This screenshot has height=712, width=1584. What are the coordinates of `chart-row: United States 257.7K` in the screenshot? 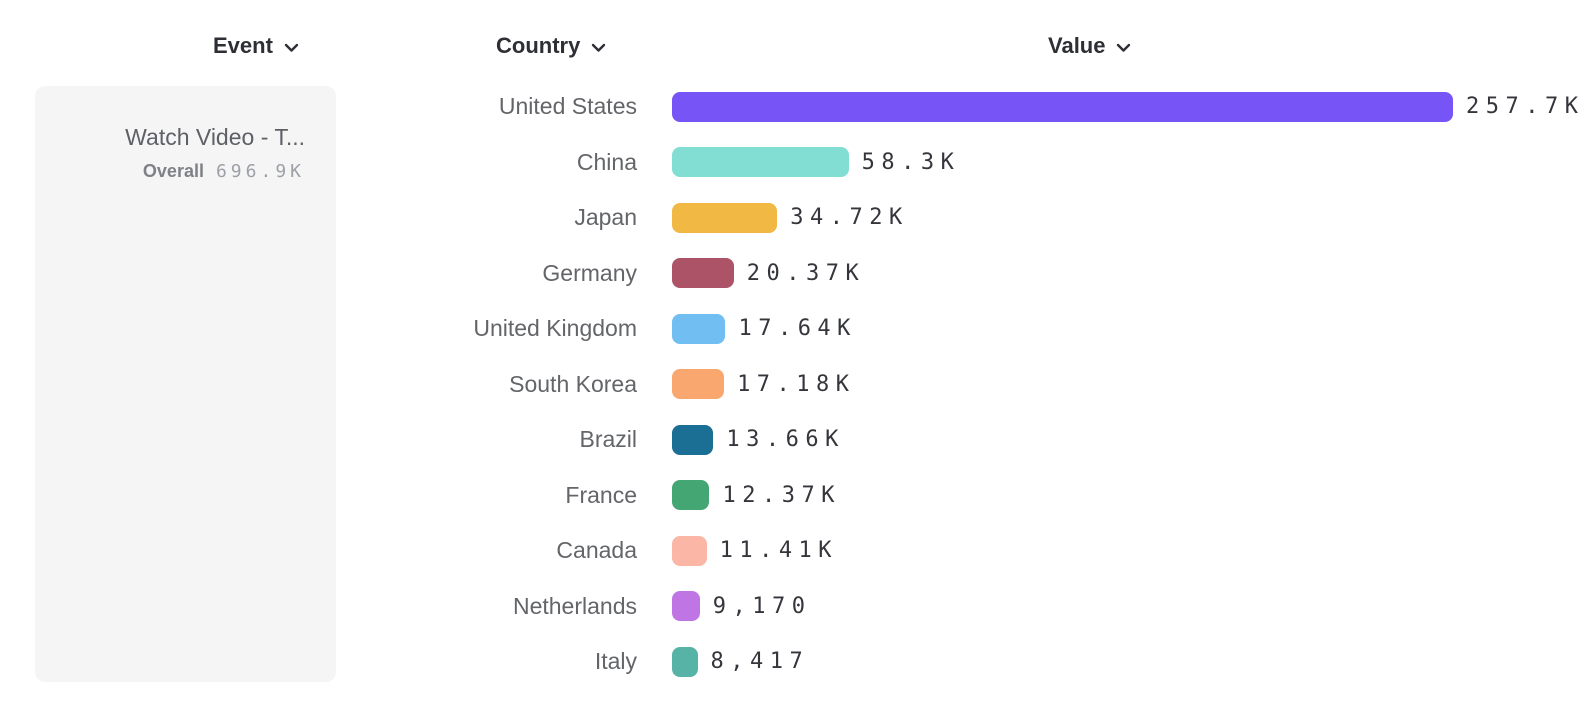 It's located at (960, 107).